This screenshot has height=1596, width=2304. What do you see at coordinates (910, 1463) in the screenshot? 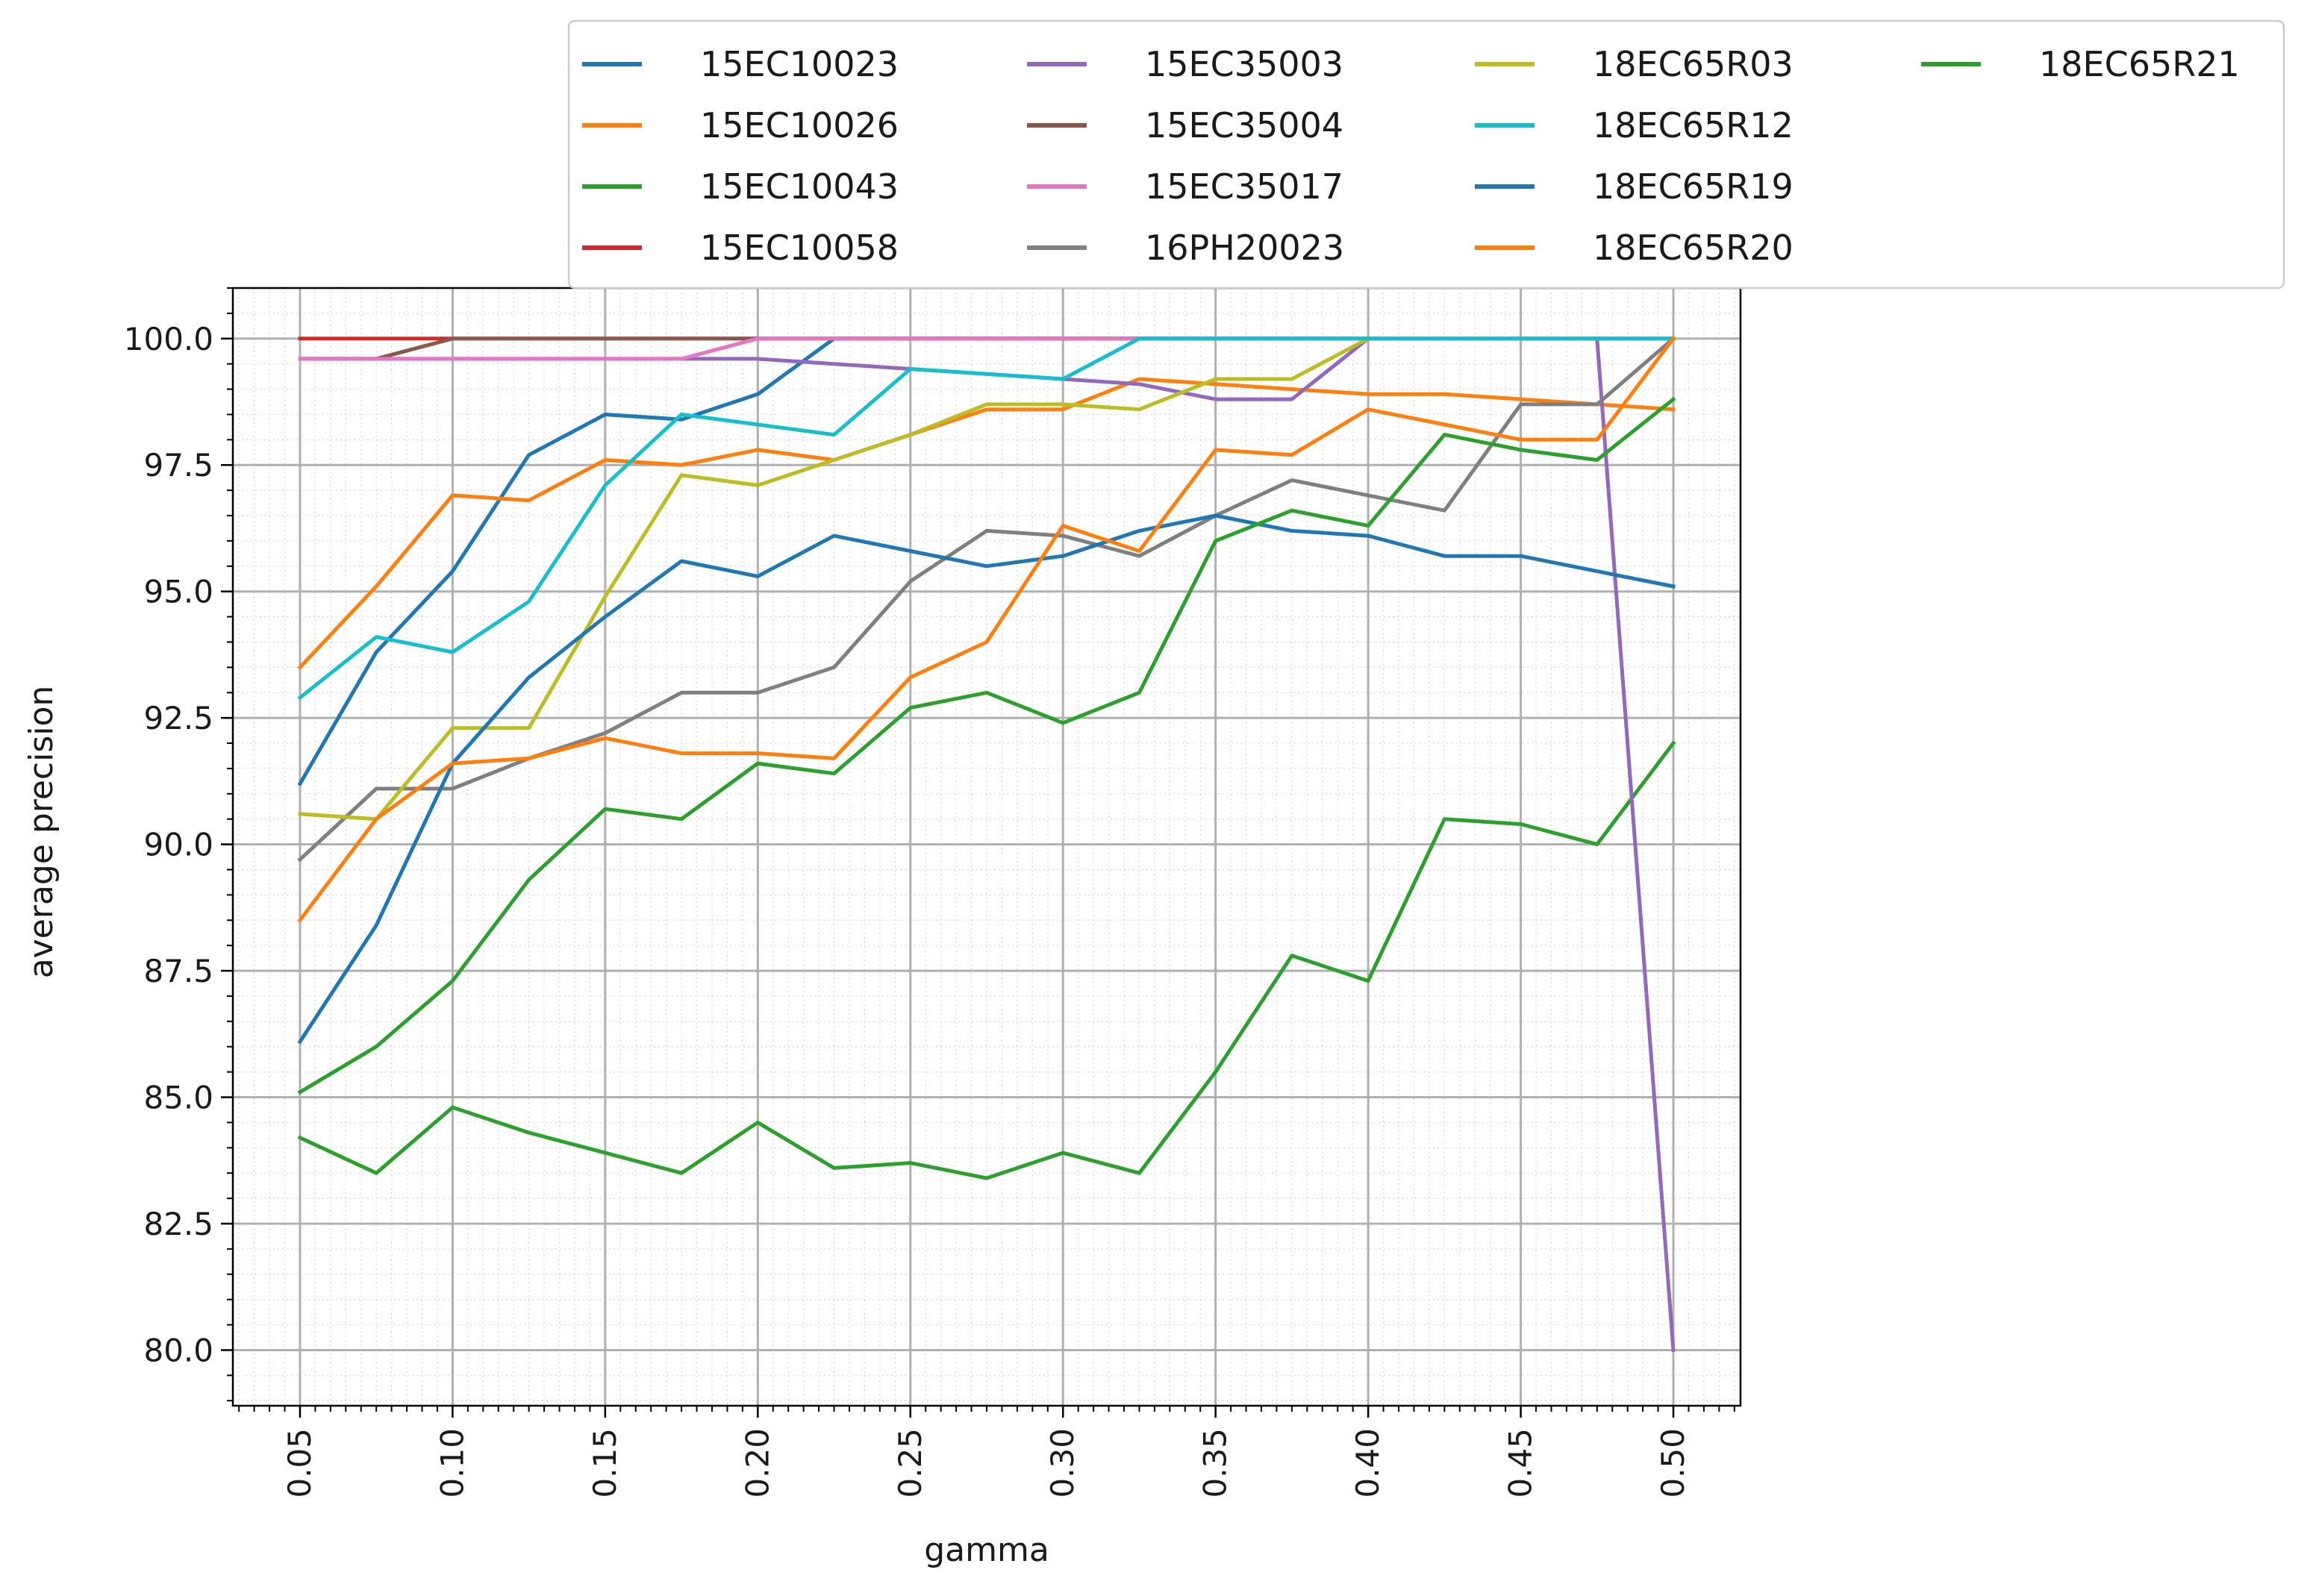
I see `x-tick-label: 0.25` at bounding box center [910, 1463].